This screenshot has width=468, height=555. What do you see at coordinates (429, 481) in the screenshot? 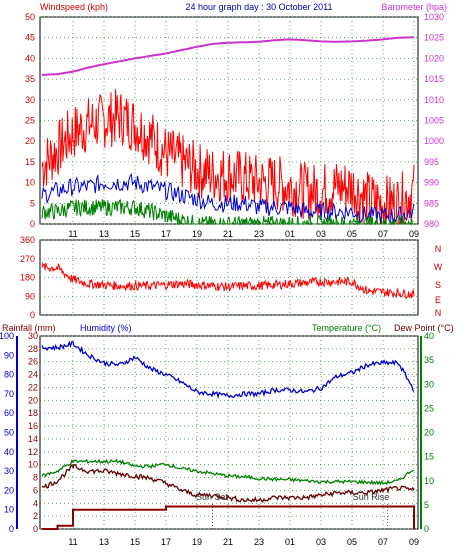
I see `temperature-y-tick-label: 10` at bounding box center [429, 481].